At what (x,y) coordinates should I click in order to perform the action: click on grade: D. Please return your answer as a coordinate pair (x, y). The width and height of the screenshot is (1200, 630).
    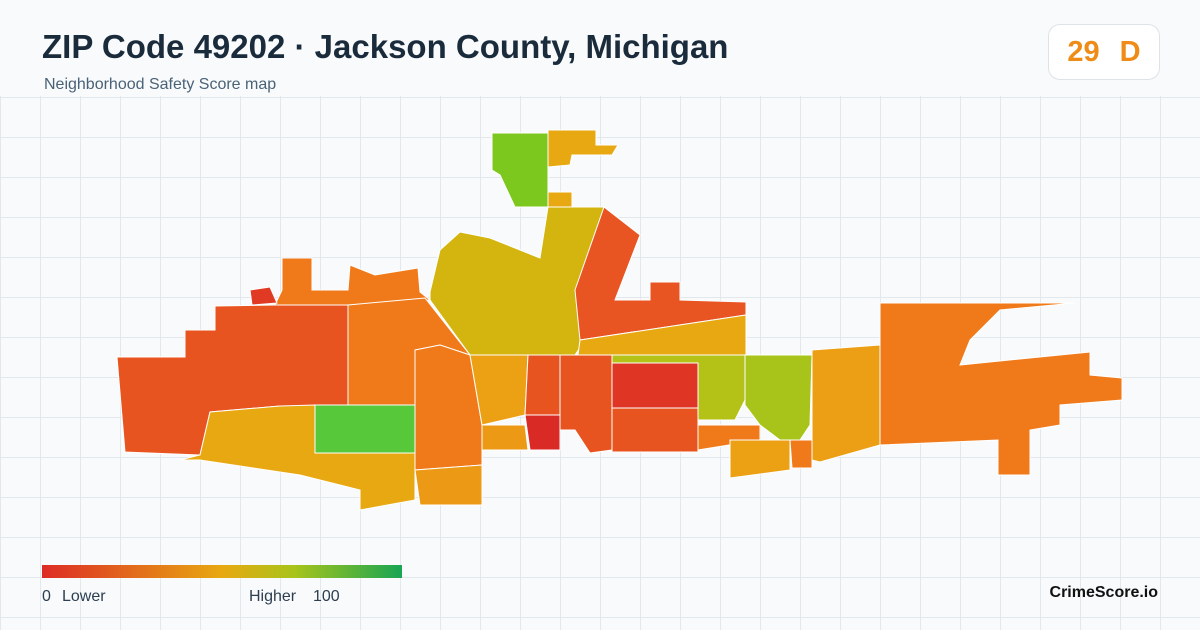
    Looking at the image, I should click on (1130, 51).